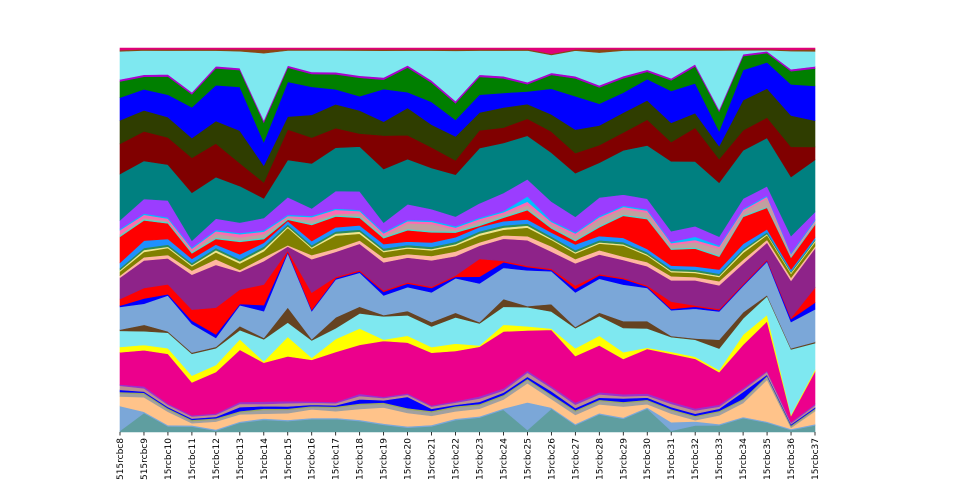  What do you see at coordinates (696, 459) in the screenshot?
I see `x-tick-label: 515rcbc32` at bounding box center [696, 459].